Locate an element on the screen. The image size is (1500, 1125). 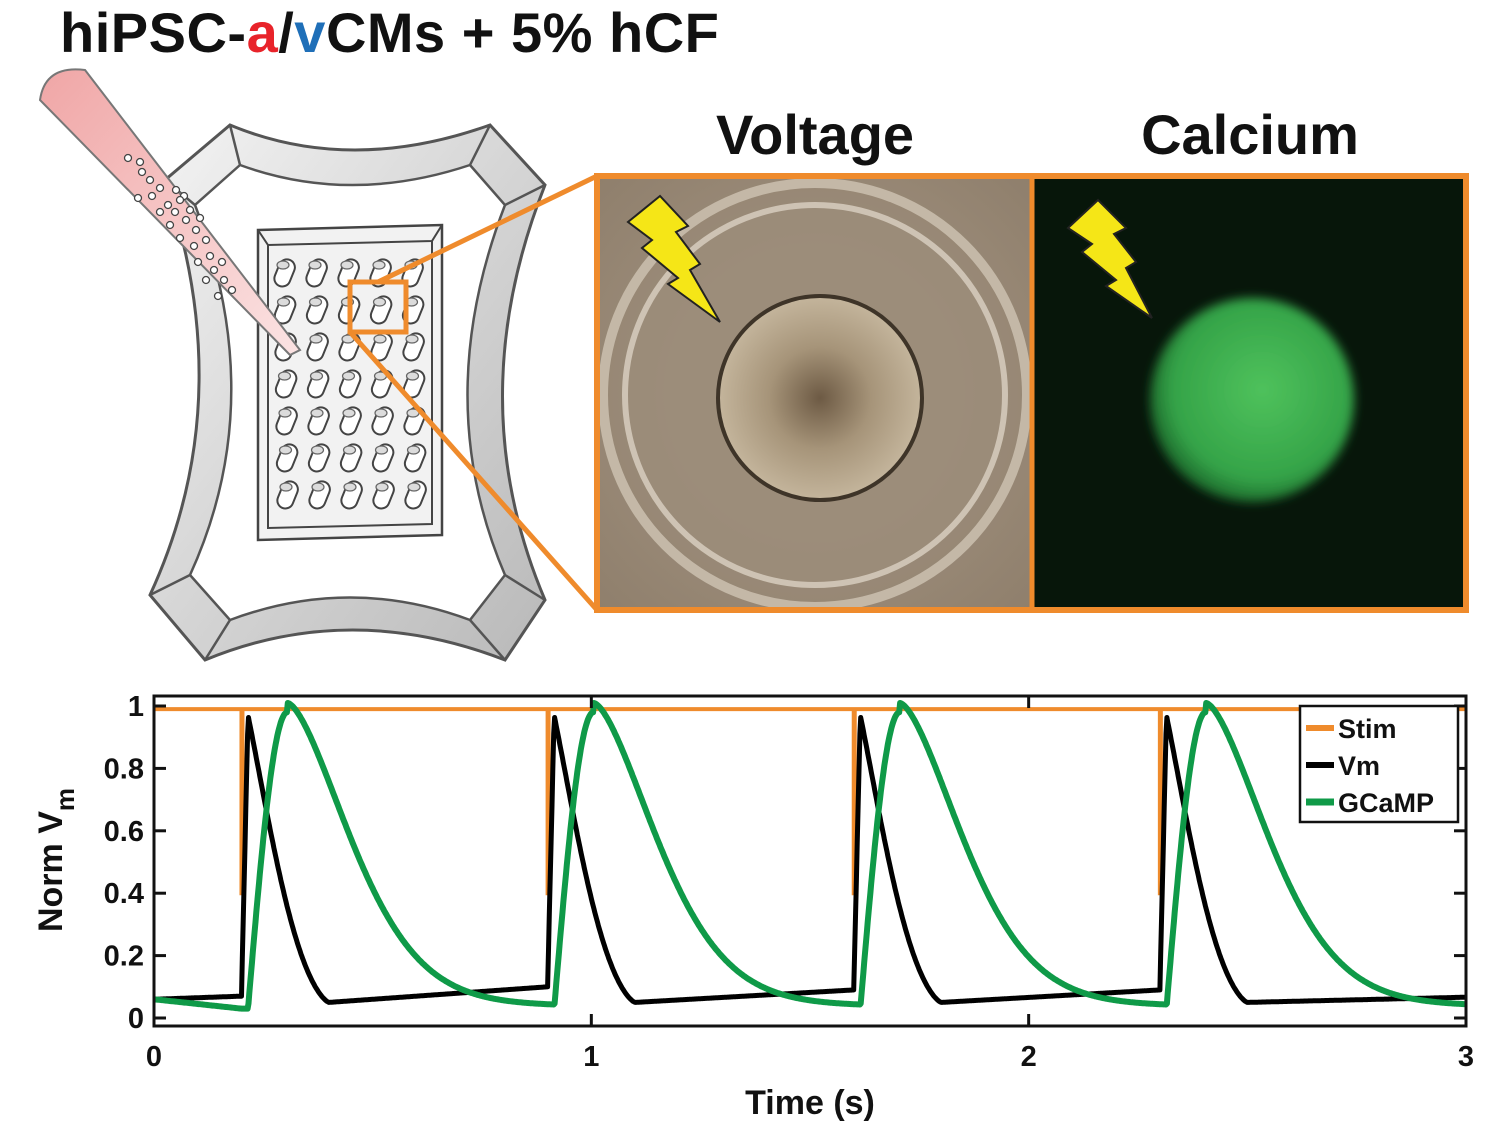
y-tick-label: 1 is located at coordinates (136, 707).